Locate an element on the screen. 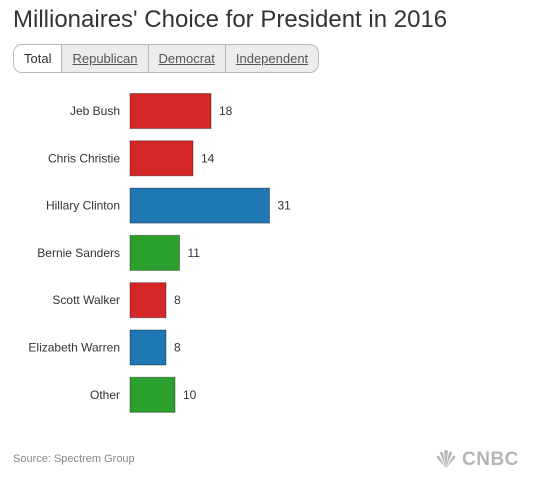 Image resolution: width=541 pixels, height=485 pixels. category-label: Other is located at coordinates (105, 395).